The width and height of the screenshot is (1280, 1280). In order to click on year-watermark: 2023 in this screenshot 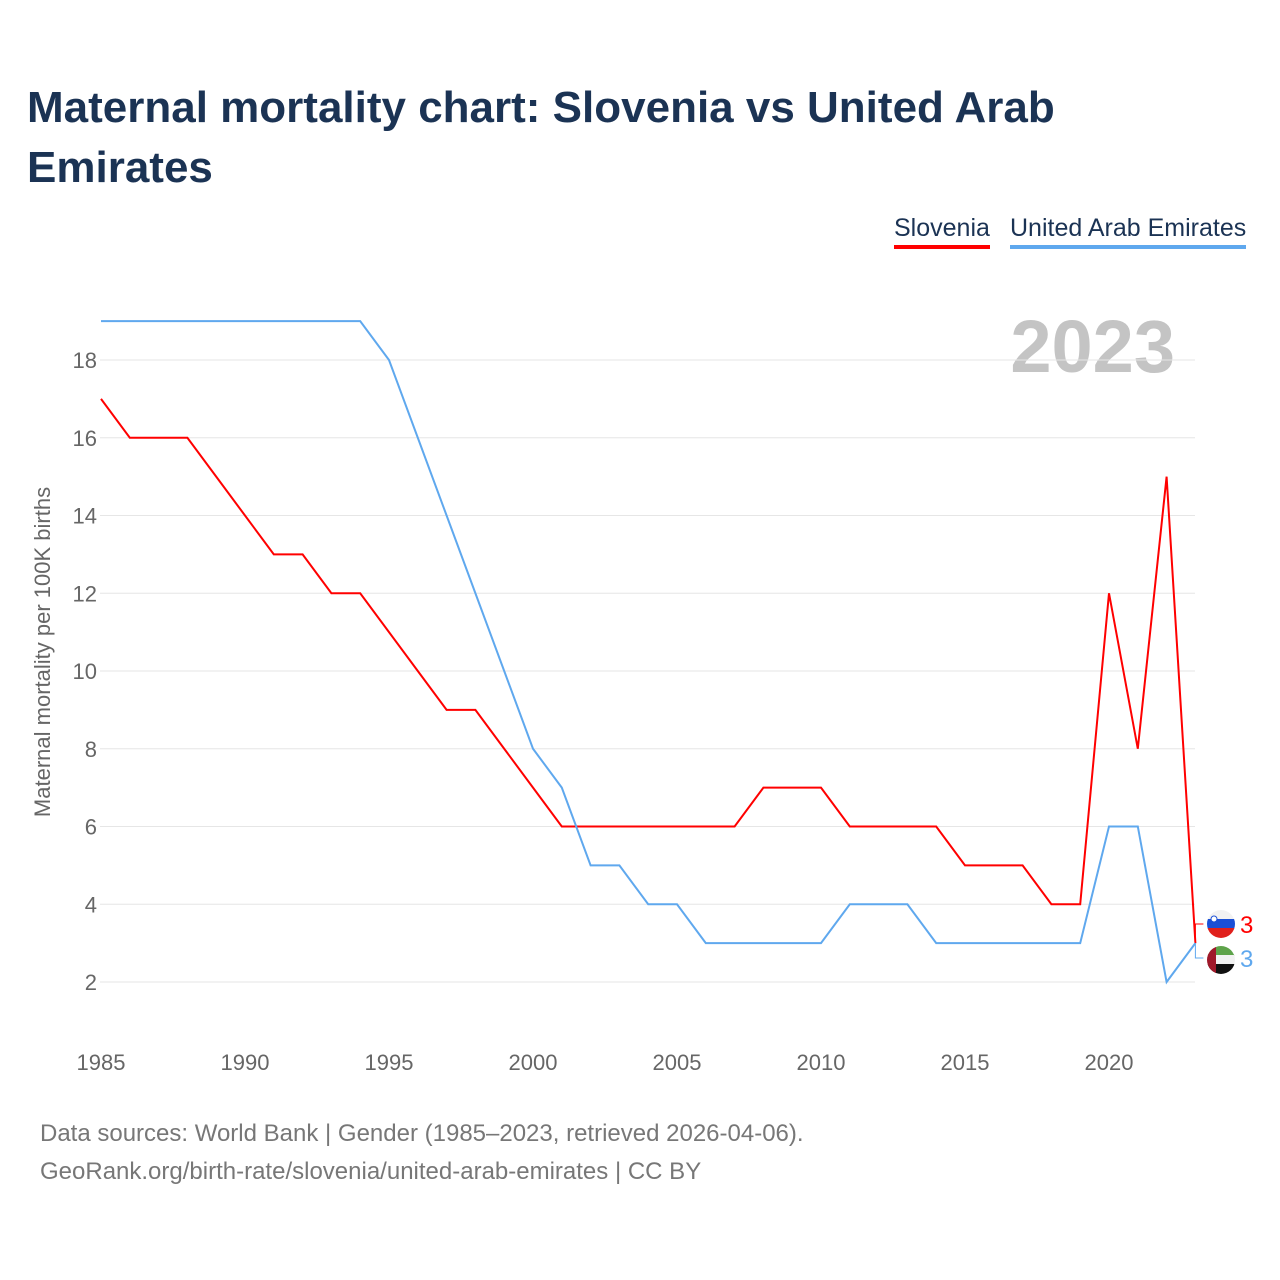, I will do `click(1092, 346)`.